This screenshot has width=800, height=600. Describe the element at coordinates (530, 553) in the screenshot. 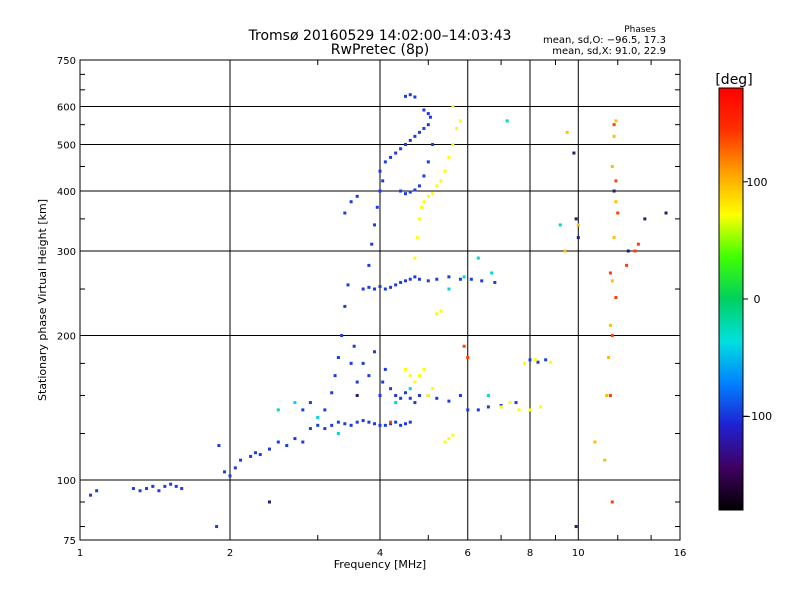

I see `x-tick-label: 8` at that location.